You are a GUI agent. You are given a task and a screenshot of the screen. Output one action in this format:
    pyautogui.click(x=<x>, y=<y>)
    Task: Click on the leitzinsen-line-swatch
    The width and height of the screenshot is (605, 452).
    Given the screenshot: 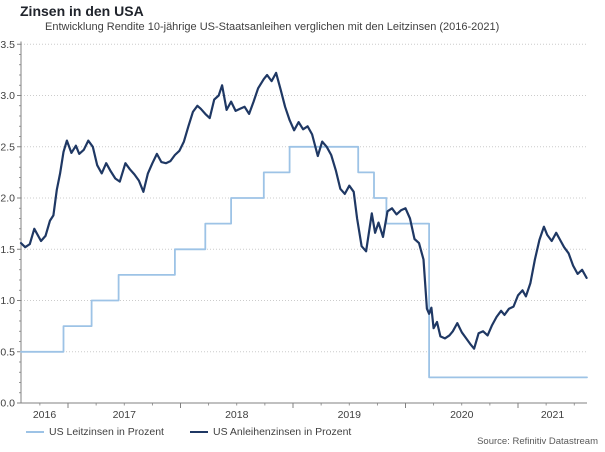 What is the action you would take?
    pyautogui.click(x=35, y=432)
    